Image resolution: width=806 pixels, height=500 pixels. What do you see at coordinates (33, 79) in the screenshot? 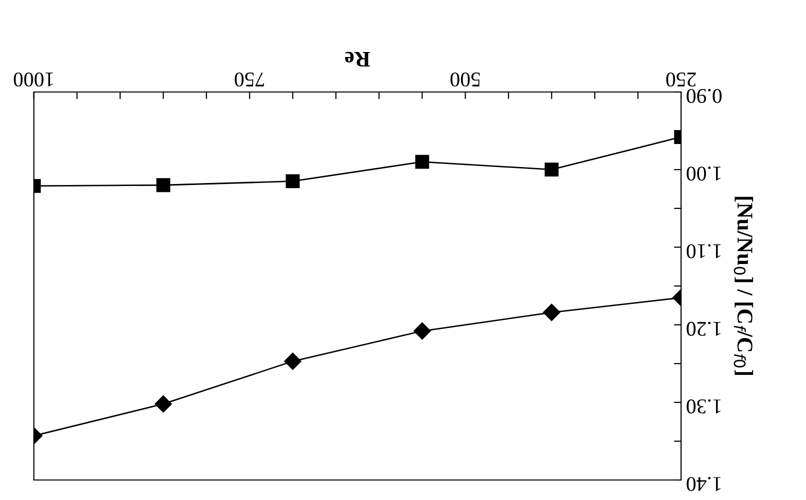
I see `x-tick-label: 1000` at bounding box center [33, 79].